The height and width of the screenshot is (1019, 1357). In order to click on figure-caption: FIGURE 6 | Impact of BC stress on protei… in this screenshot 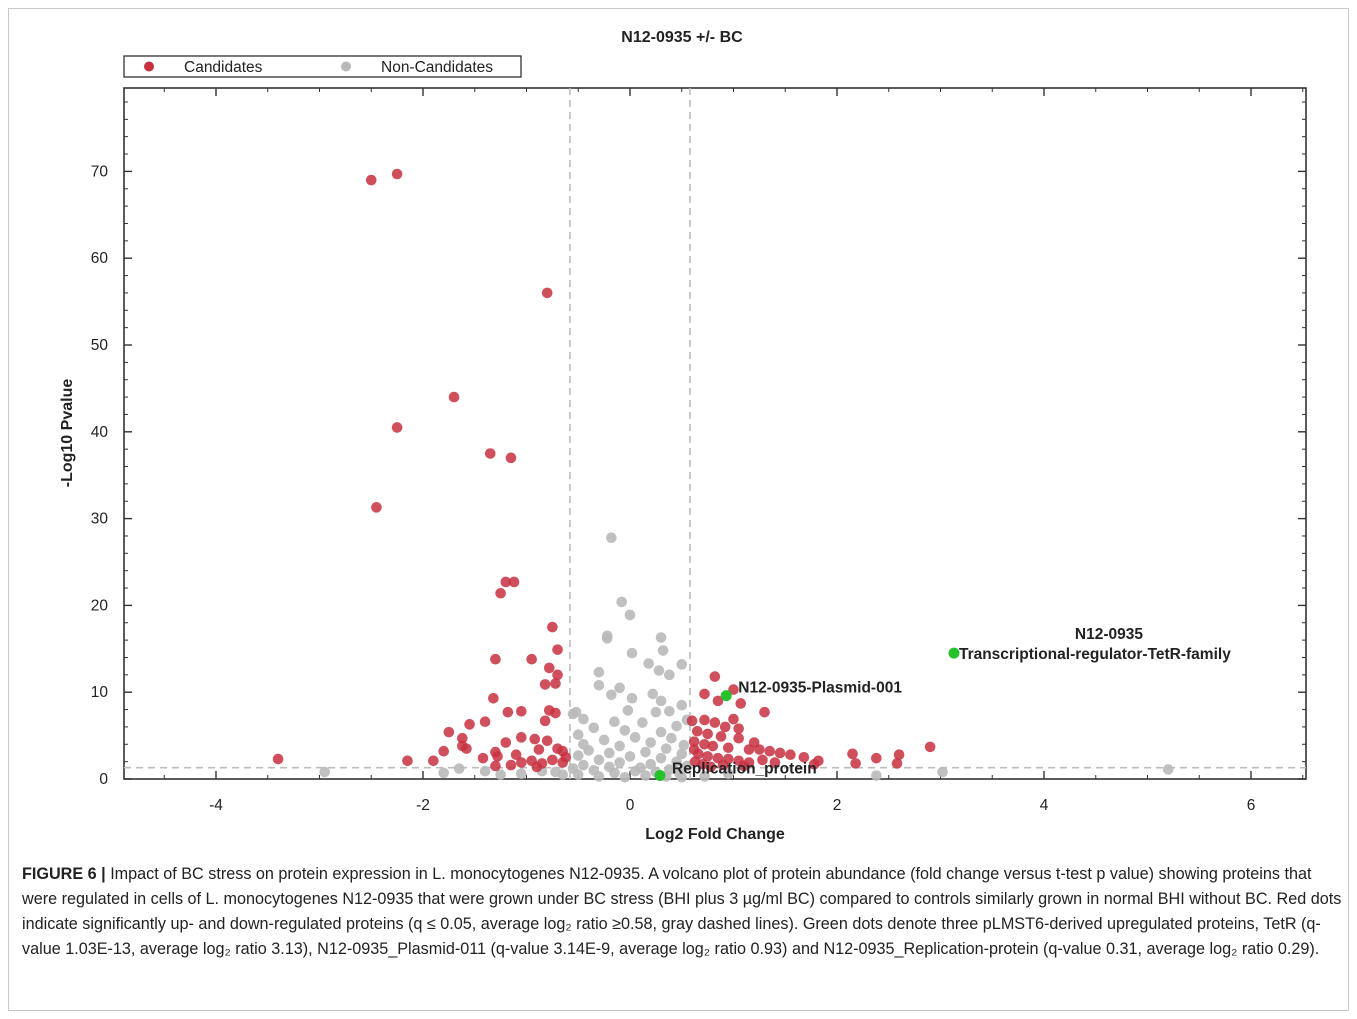, I will do `click(682, 912)`.